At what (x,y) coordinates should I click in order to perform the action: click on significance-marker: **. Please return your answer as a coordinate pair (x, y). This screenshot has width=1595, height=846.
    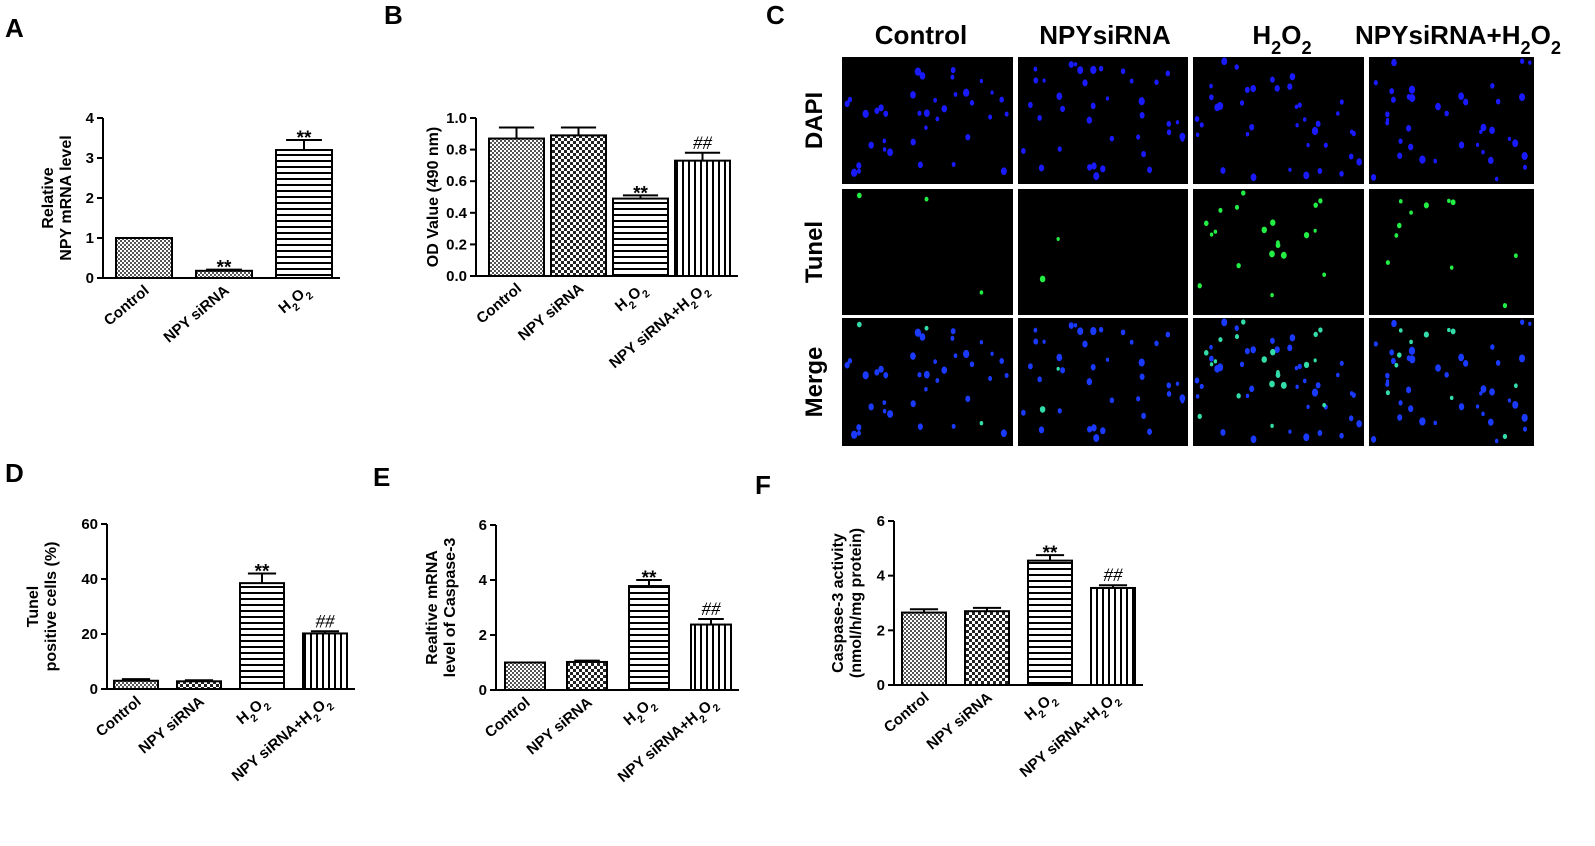
    Looking at the image, I should click on (649, 578).